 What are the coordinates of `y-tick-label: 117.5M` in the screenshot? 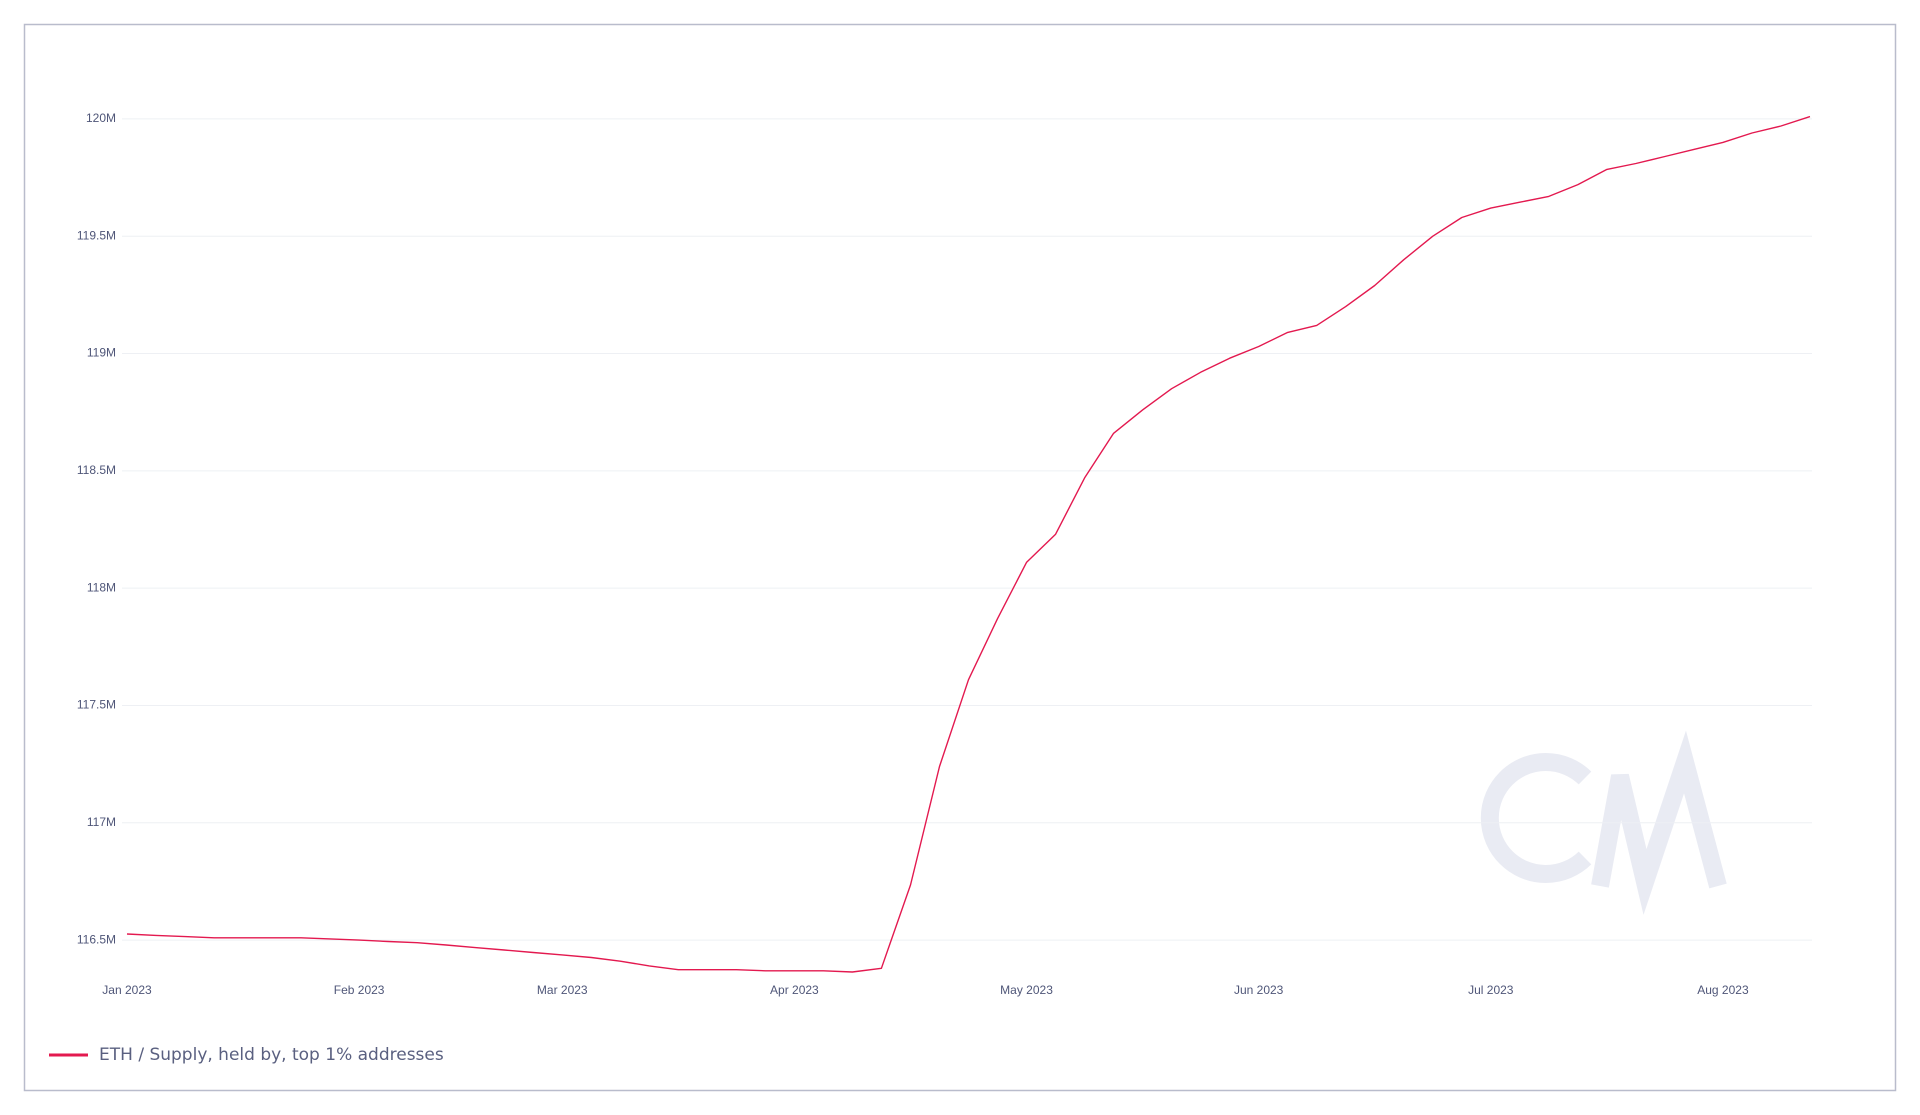 It's located at (96, 705).